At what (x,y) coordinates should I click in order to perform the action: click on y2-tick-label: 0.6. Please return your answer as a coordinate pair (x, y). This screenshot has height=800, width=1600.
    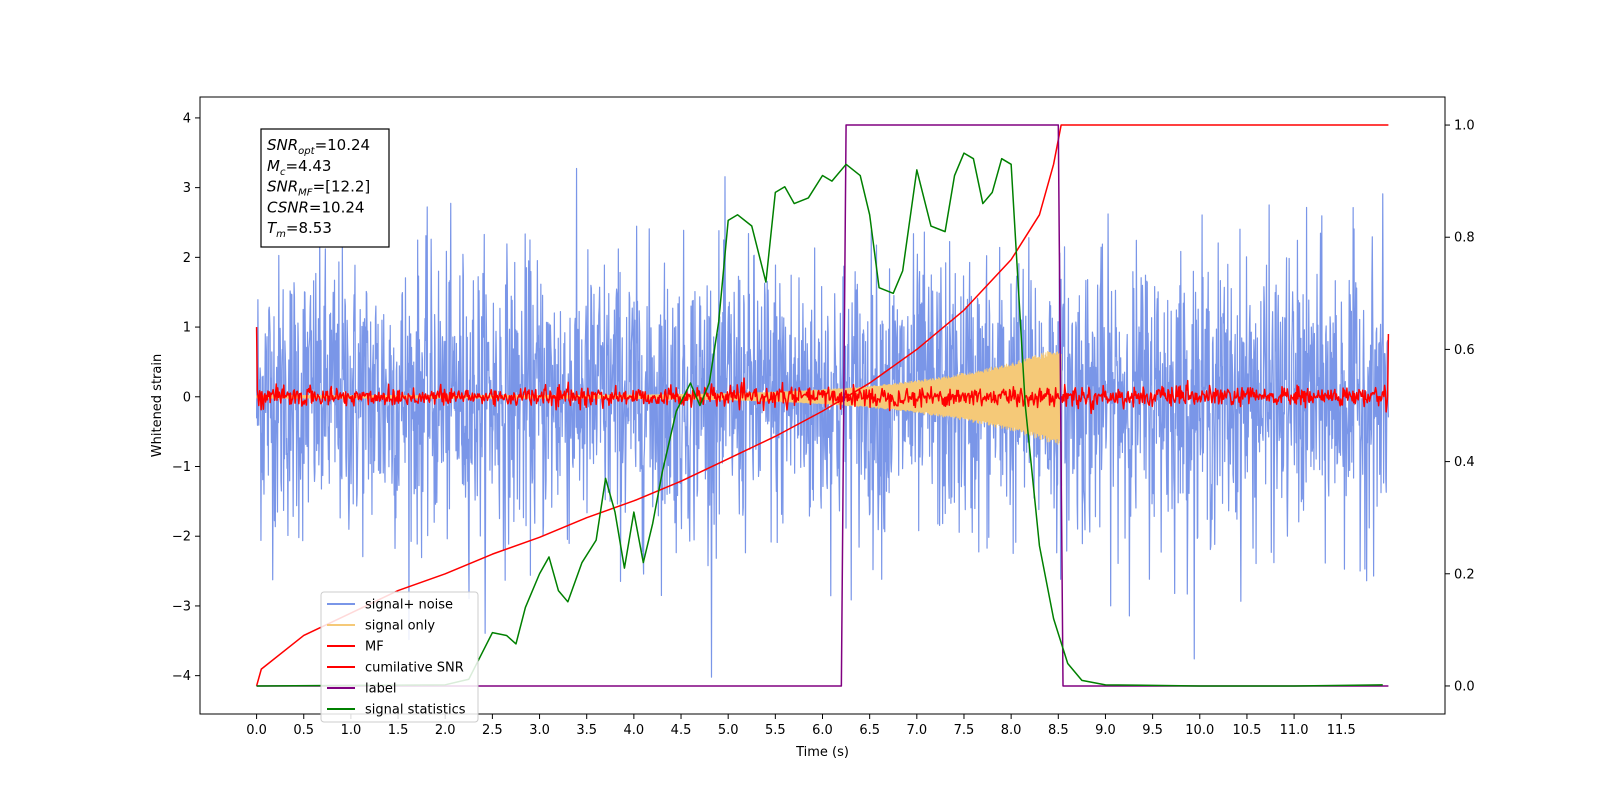
    Looking at the image, I should click on (1464, 350).